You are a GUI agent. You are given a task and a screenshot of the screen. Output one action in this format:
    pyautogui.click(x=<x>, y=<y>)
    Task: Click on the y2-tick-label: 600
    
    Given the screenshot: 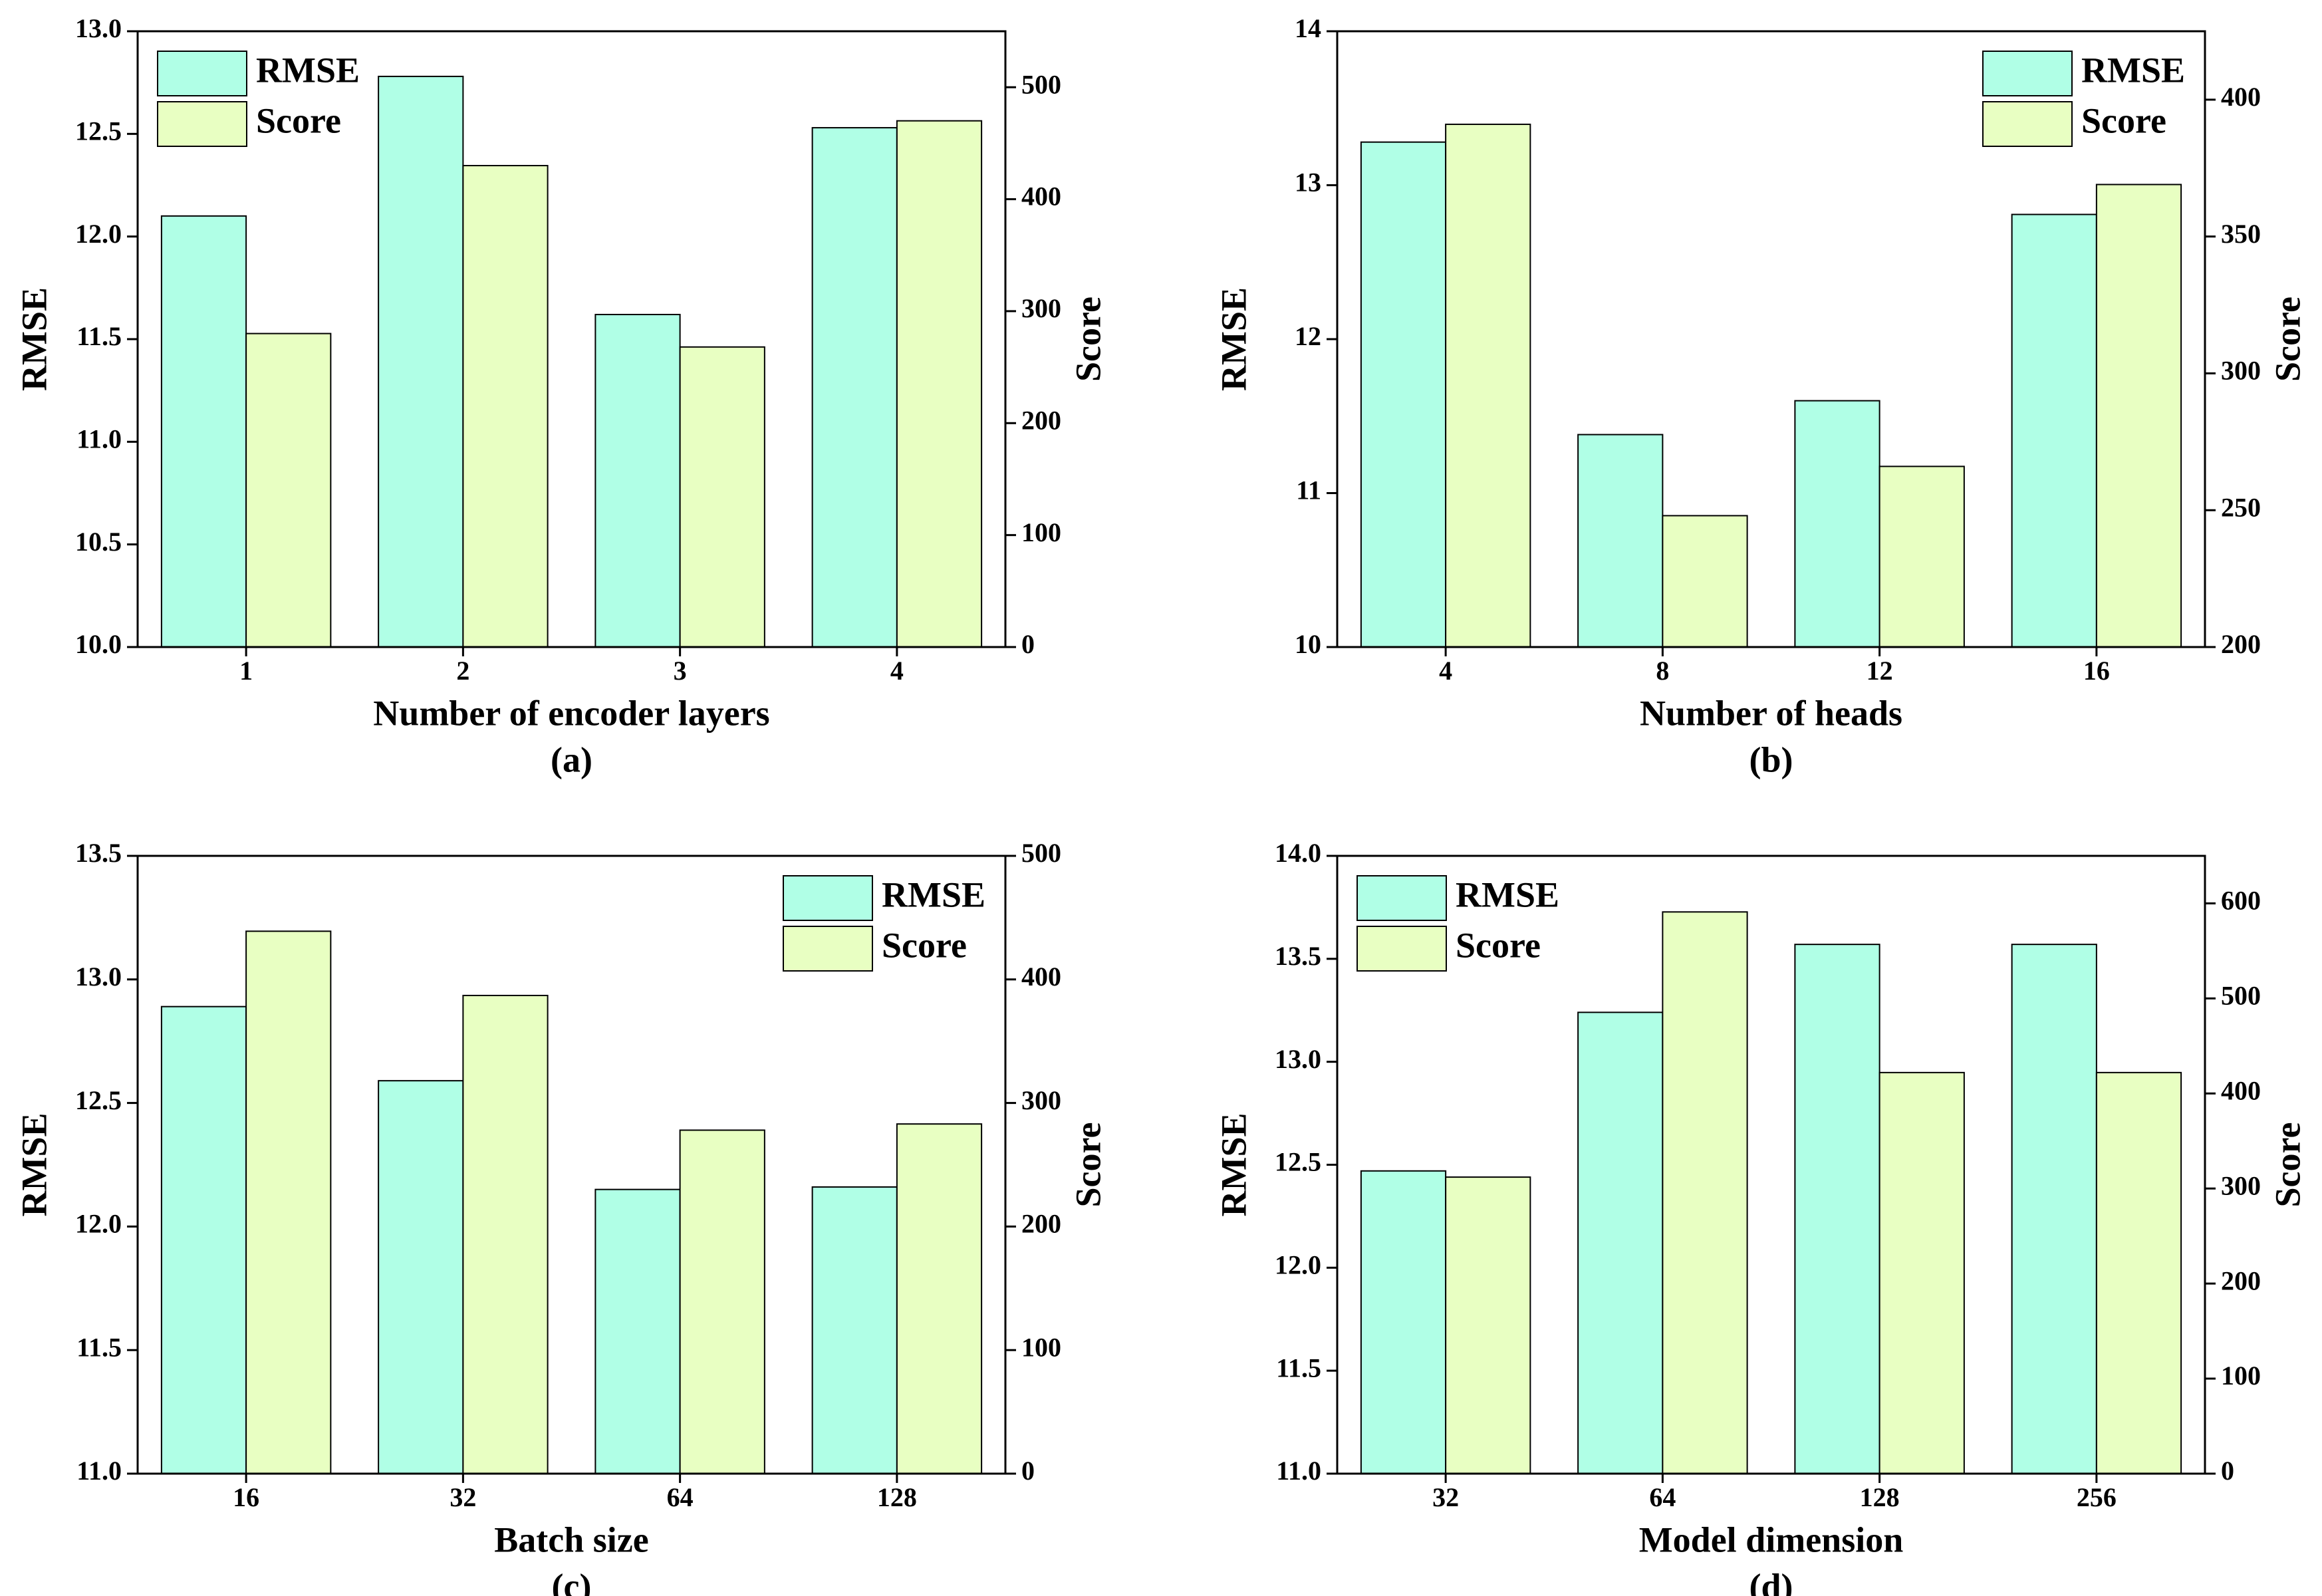 What is the action you would take?
    pyautogui.click(x=2241, y=901)
    